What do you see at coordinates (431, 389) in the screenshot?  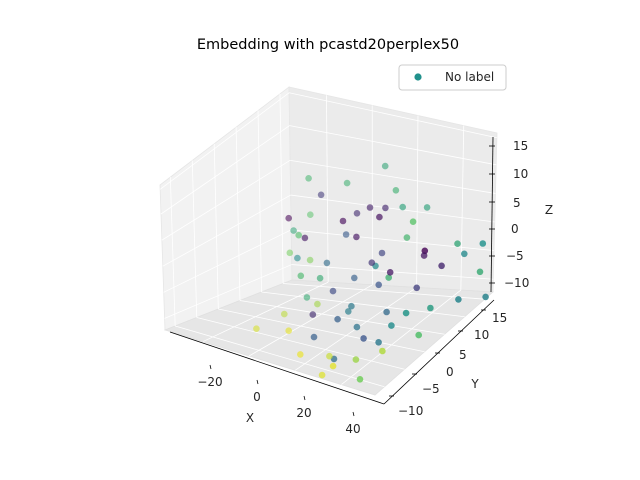 I see `y-tick-label: −5` at bounding box center [431, 389].